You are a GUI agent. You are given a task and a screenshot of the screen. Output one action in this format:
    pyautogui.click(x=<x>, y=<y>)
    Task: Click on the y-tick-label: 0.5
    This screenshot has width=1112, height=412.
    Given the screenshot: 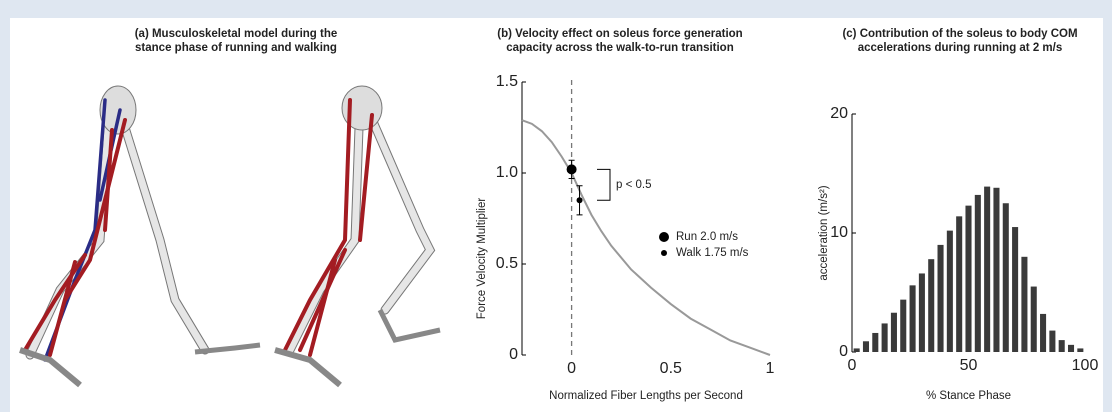 What is the action you would take?
    pyautogui.click(x=507, y=263)
    